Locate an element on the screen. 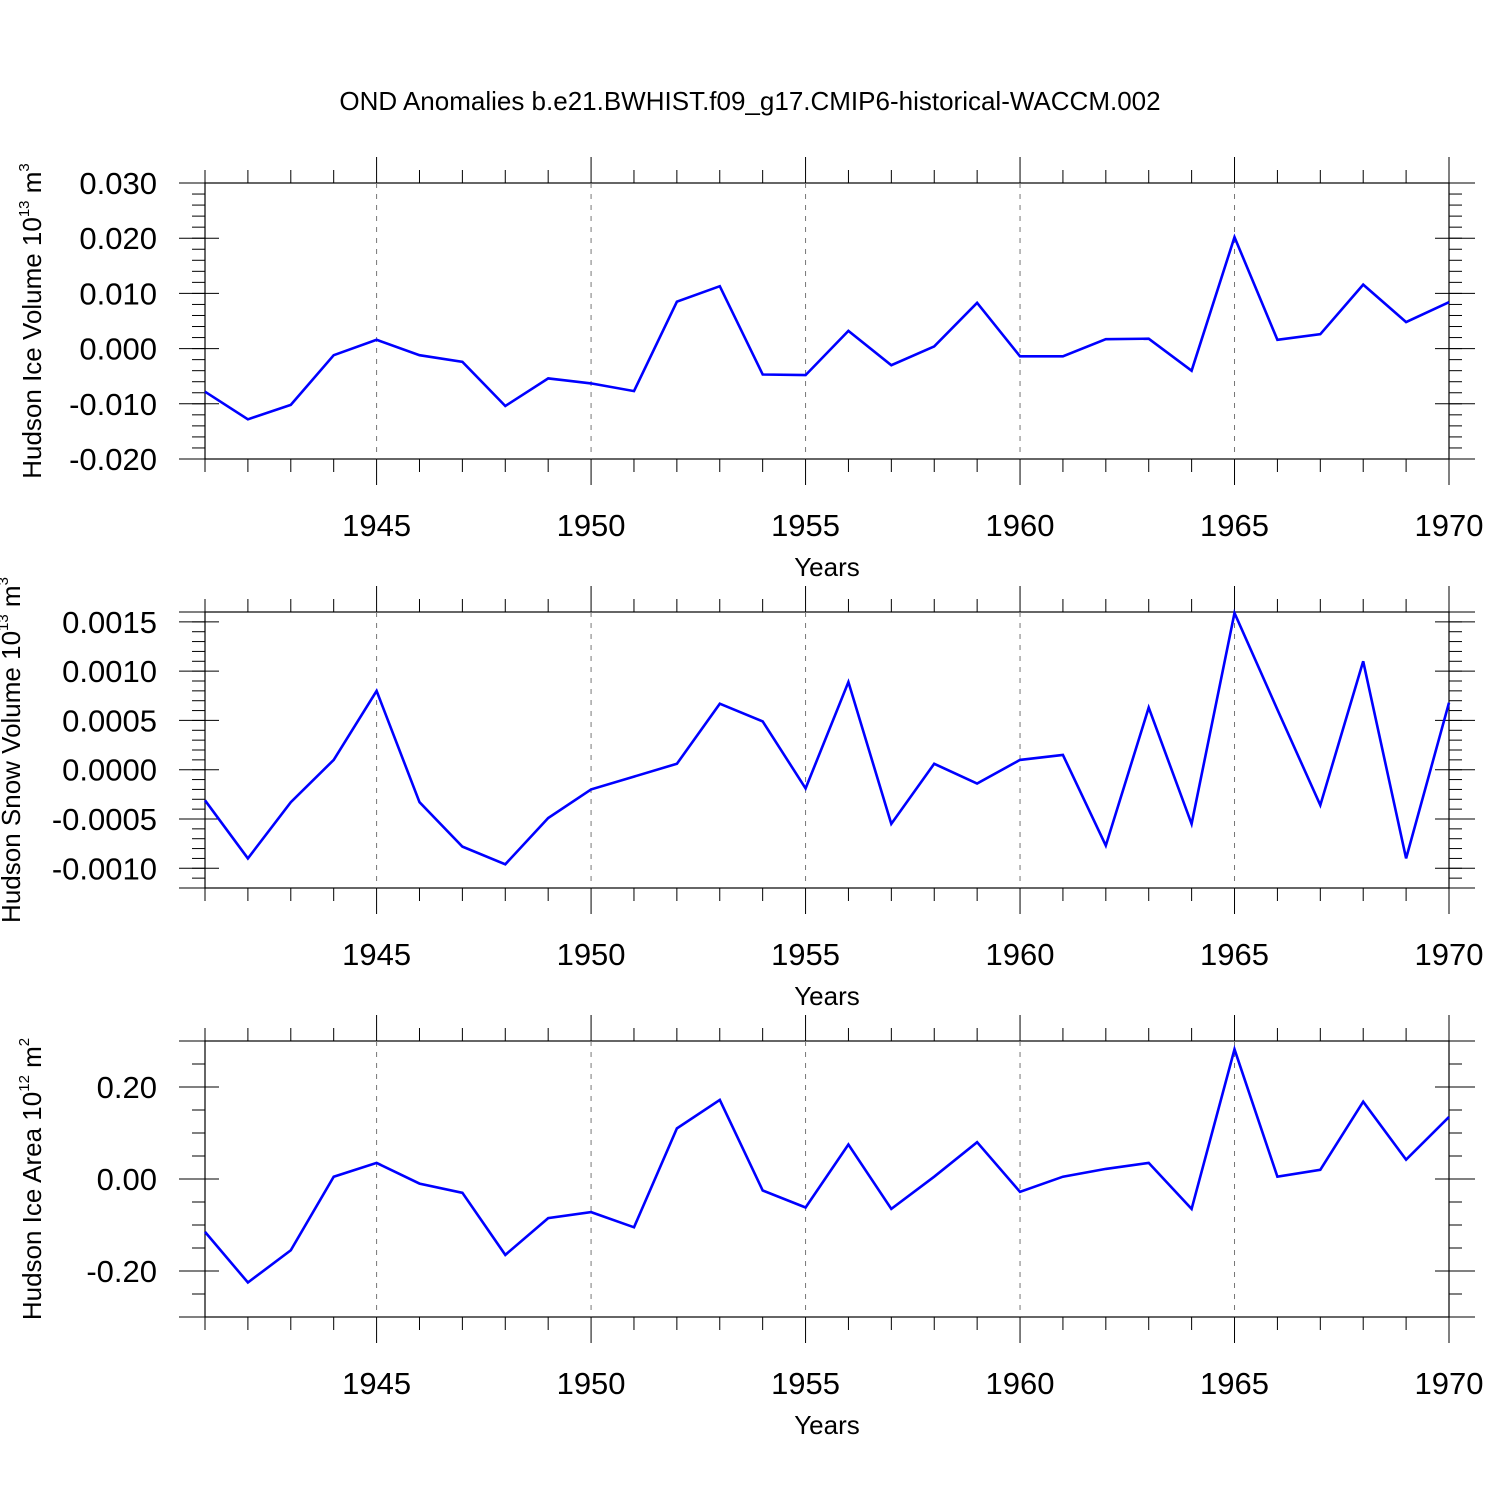 This screenshot has width=1500, height=1500. y-tick-label: -0.0005 is located at coordinates (104, 819).